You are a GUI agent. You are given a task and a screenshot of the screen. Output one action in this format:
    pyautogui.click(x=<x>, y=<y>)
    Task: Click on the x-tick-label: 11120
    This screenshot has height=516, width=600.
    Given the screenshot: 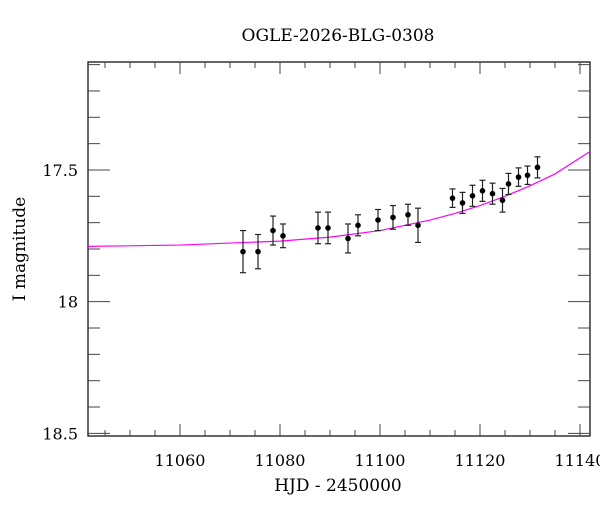 What is the action you would take?
    pyautogui.click(x=480, y=460)
    